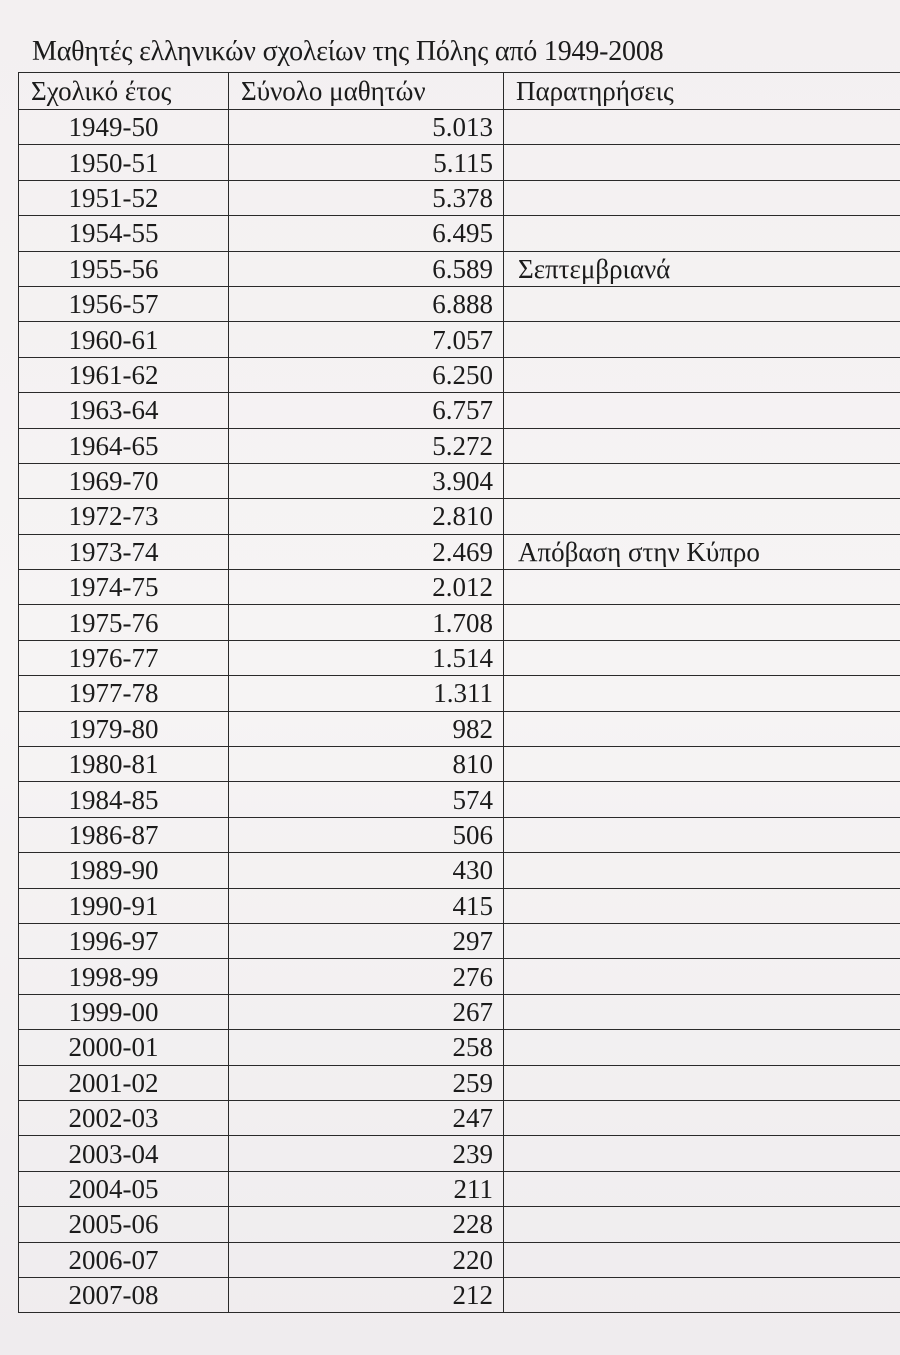 This screenshot has width=900, height=1355. I want to click on table-row: 1974-75 2.012, so click(459, 587).